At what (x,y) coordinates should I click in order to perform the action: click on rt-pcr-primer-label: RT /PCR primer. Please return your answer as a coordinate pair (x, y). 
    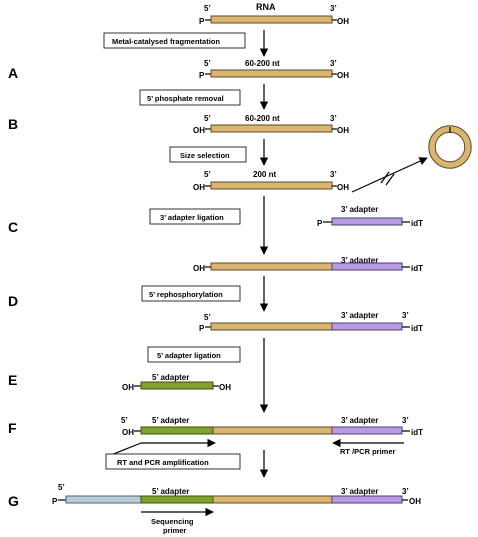
    Looking at the image, I should click on (368, 451).